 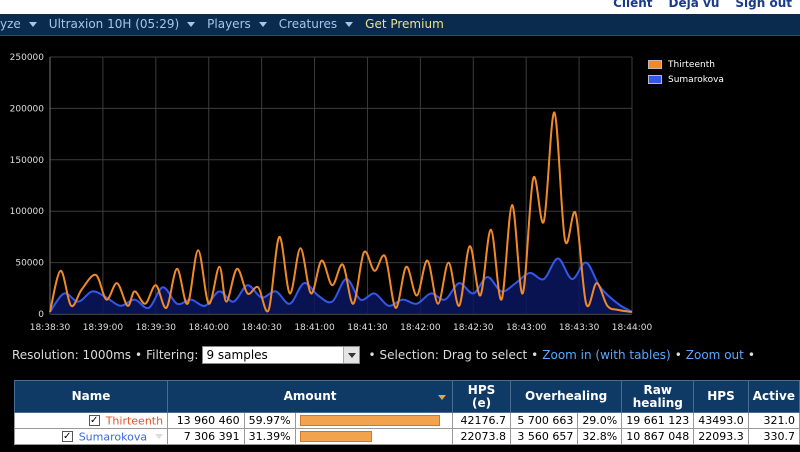 I want to click on chart-legend: Thirteenth Sumarokova, so click(x=686, y=72).